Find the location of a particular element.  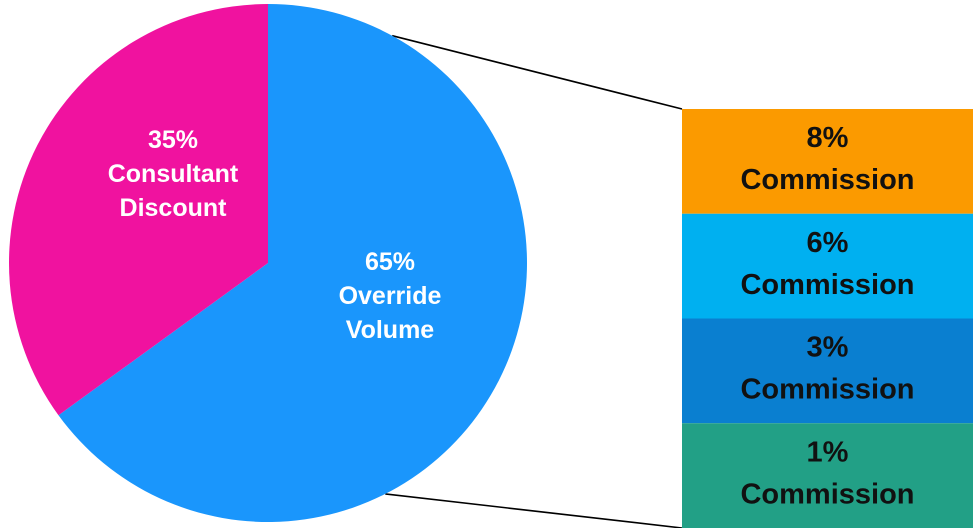

pie-label-consultant-discount-0: 35% is located at coordinates (173, 140).